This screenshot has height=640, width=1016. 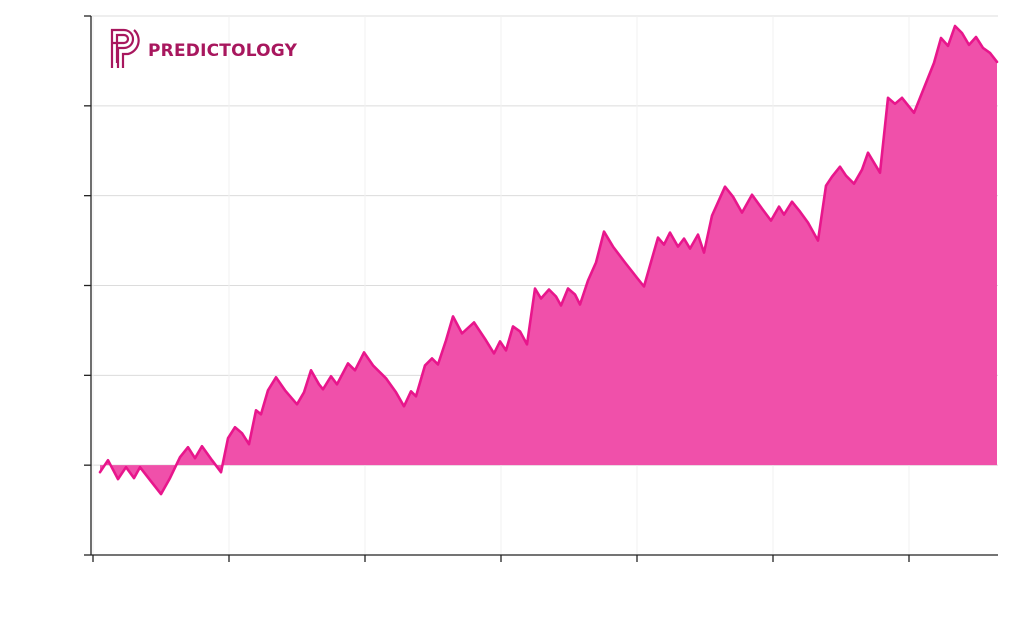 I want to click on logo-text: PREDICTOLOGY, so click(x=223, y=51).